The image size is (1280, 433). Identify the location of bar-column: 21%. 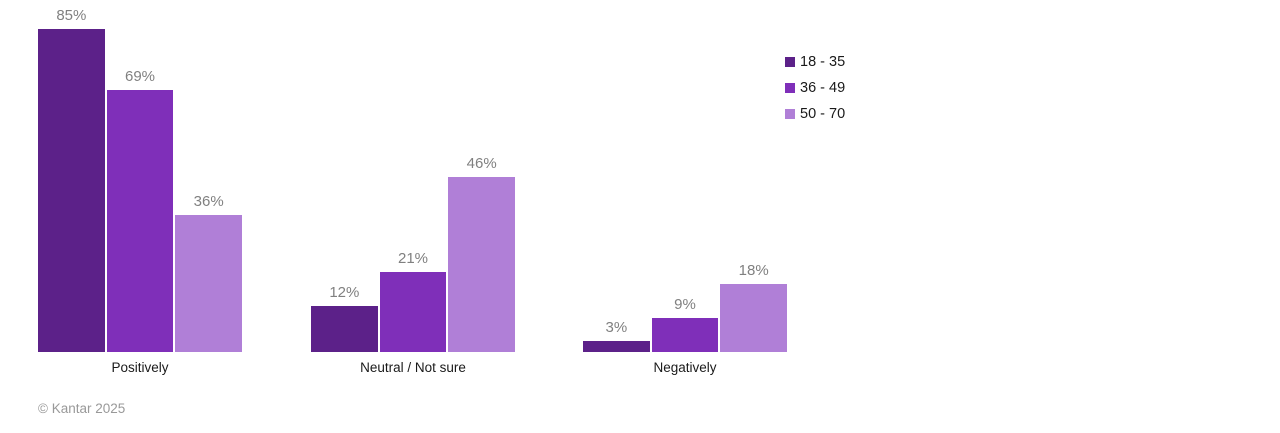
(413, 301).